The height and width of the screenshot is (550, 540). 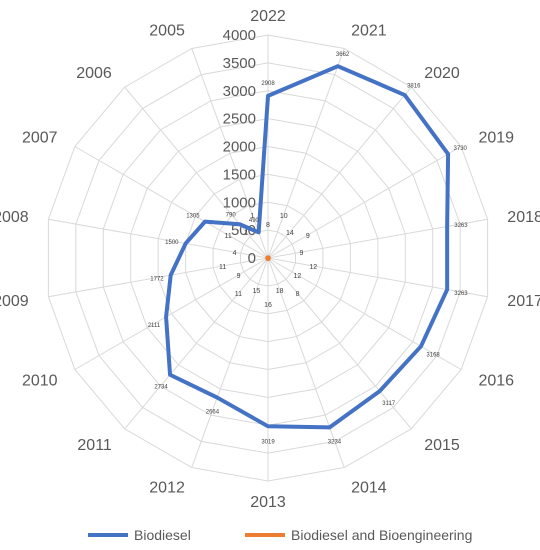 I want to click on data-label-biodiesel: 1500, so click(x=172, y=243).